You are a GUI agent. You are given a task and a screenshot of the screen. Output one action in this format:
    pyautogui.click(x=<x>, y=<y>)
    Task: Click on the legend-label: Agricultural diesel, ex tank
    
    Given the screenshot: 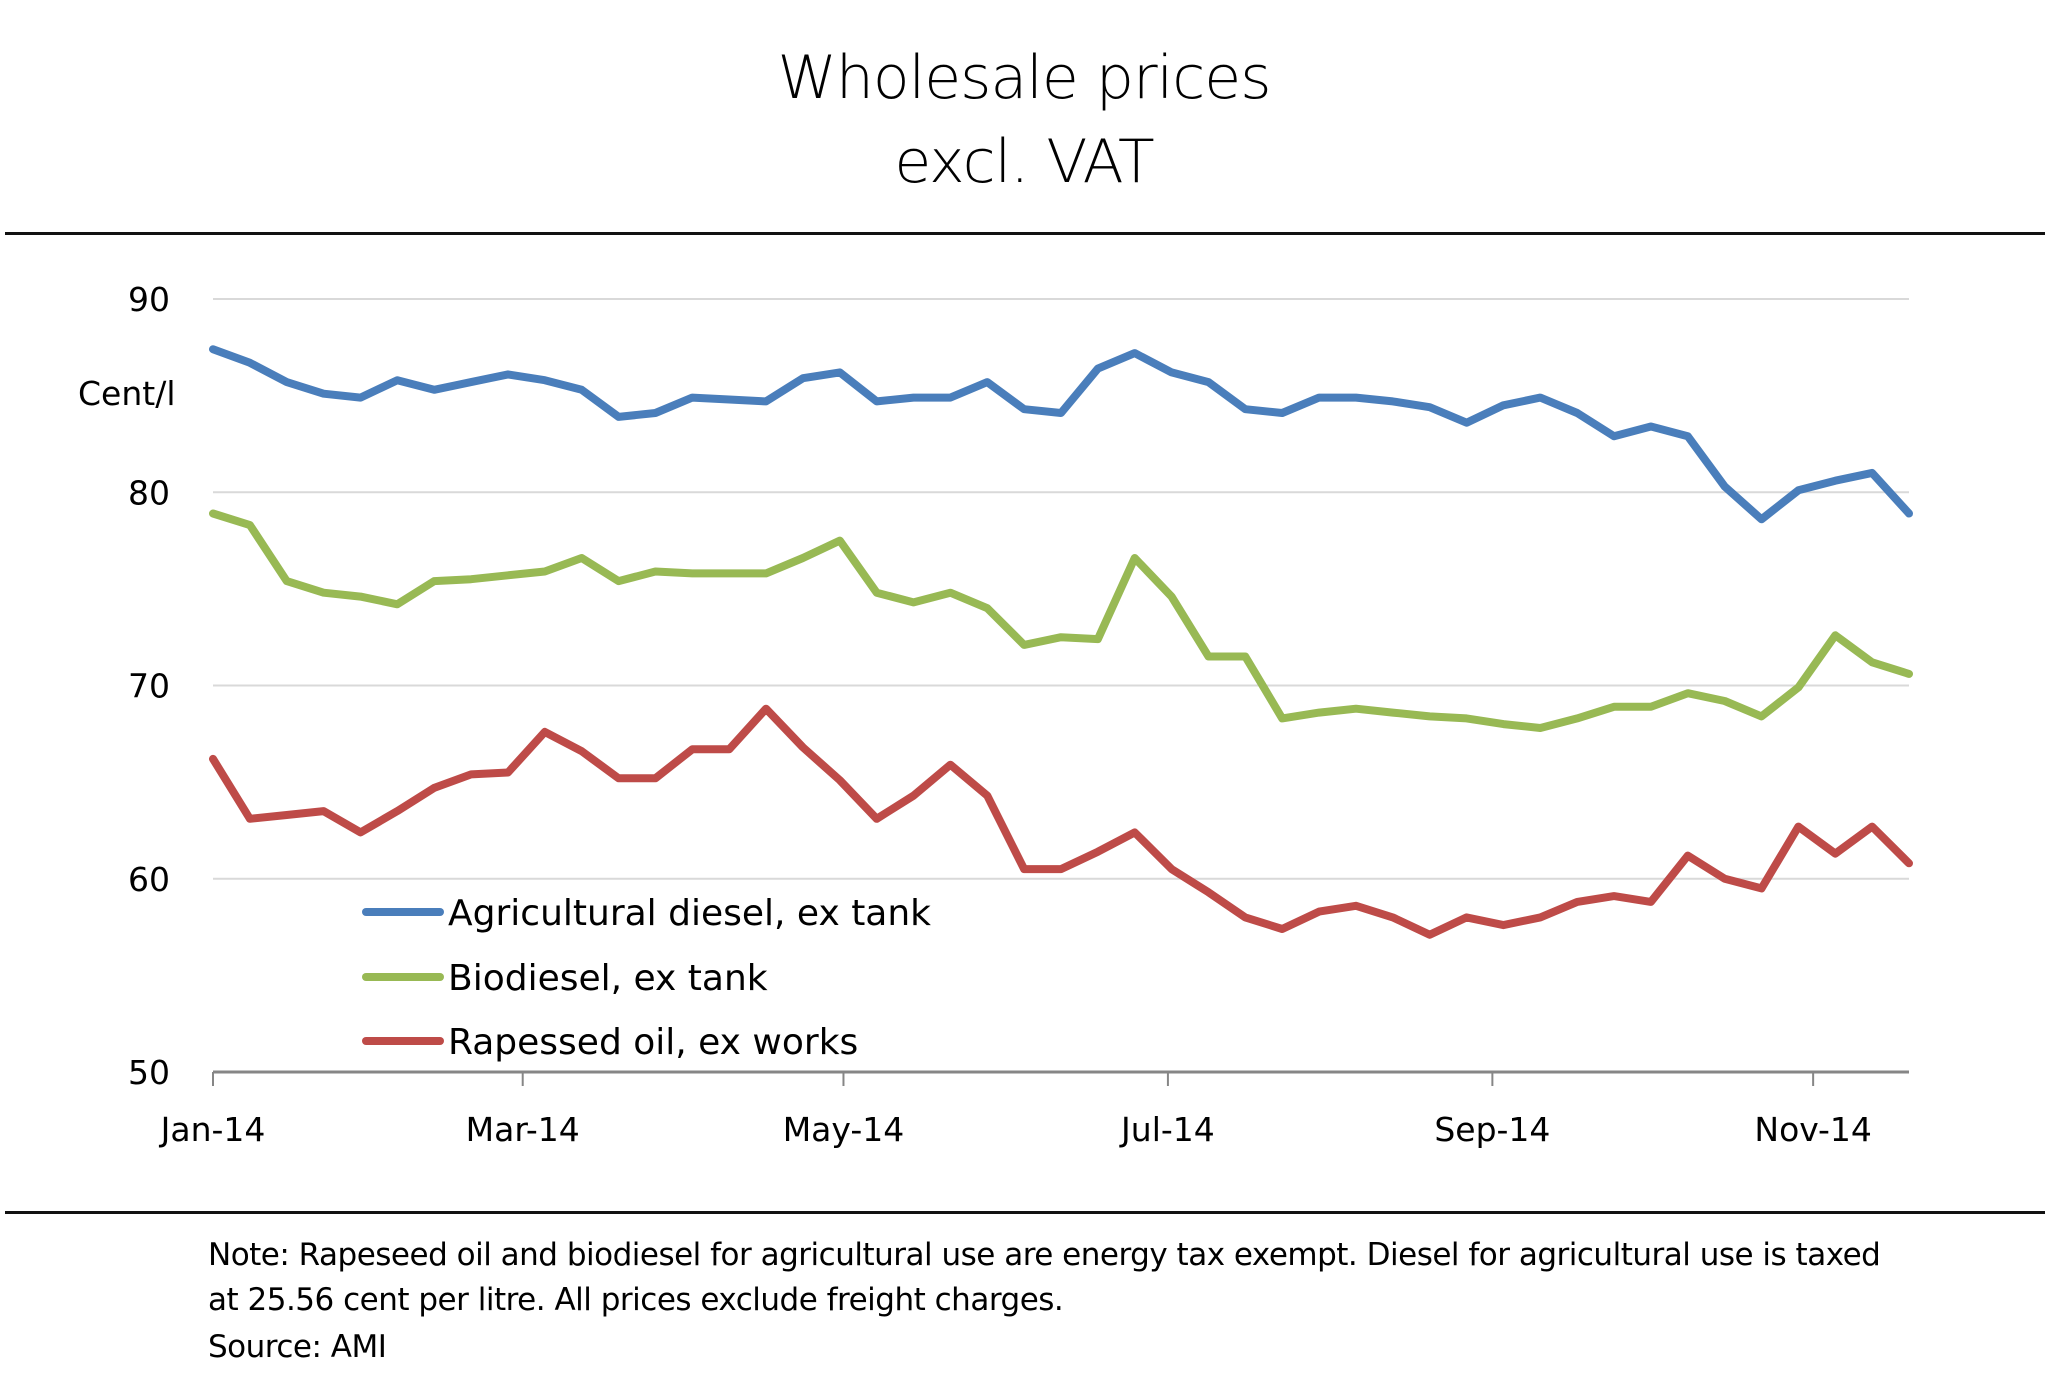 What is the action you would take?
    pyautogui.click(x=689, y=913)
    